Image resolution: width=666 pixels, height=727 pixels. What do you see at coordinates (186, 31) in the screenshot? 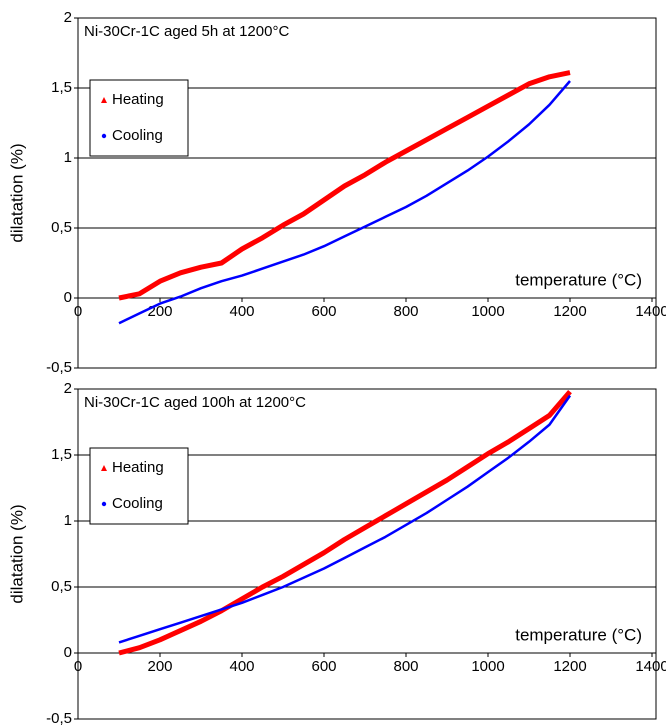
I see `chart-title: Ni-30Cr-1C aged 5h at 1200°C` at bounding box center [186, 31].